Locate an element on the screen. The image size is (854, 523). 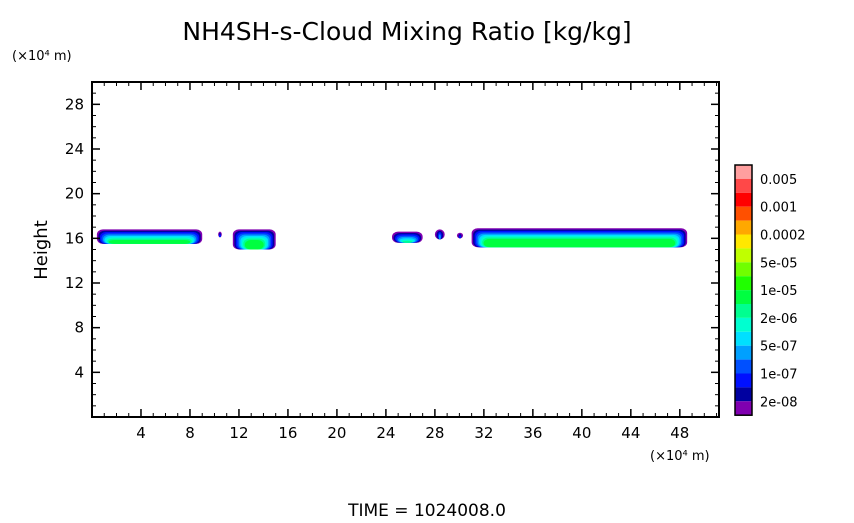
x-tick-label: 40 is located at coordinates (581, 433).